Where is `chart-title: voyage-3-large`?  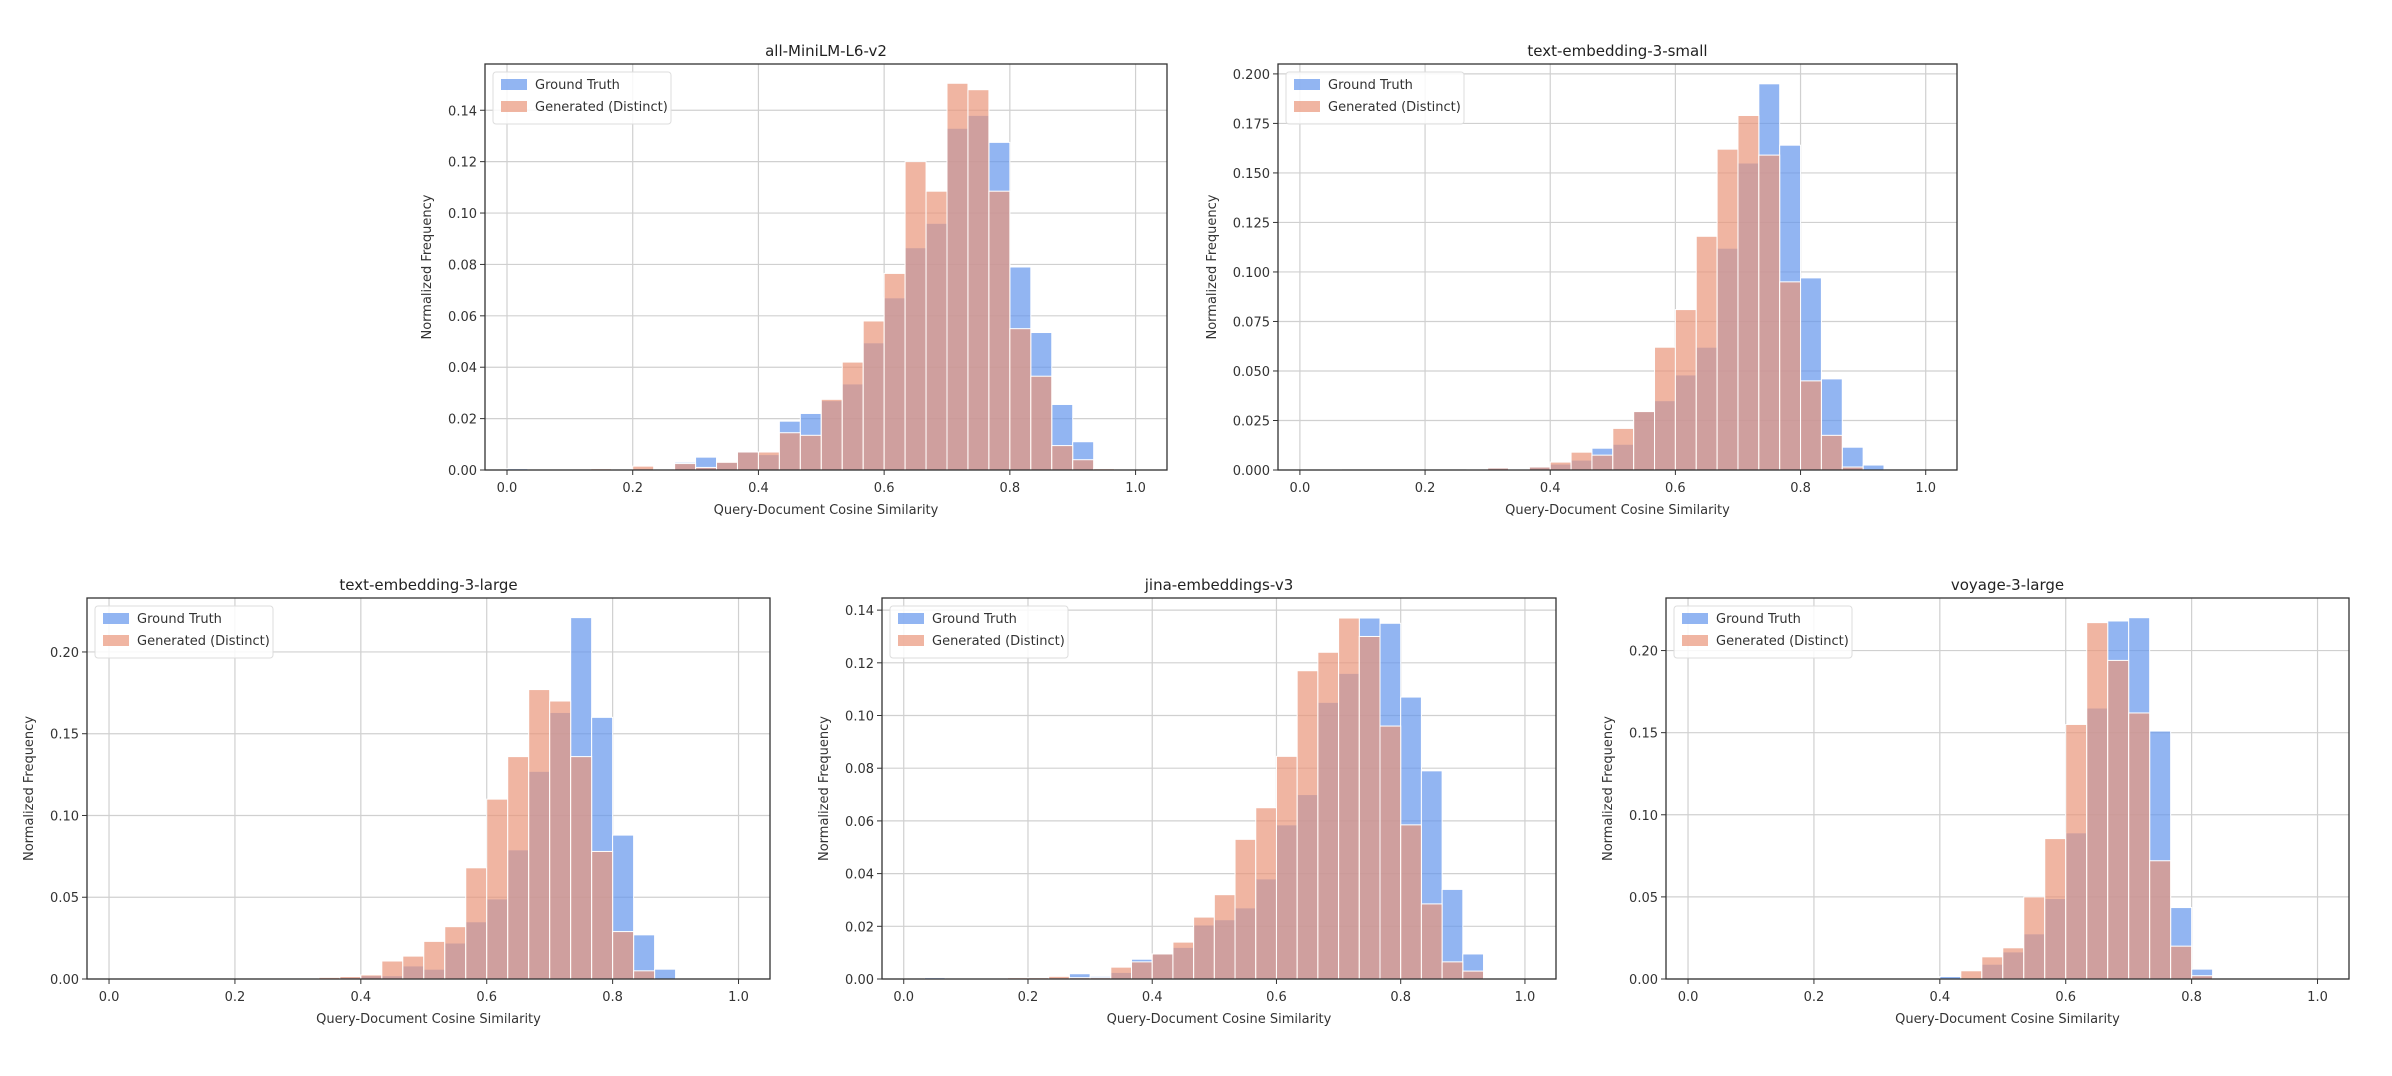 chart-title: voyage-3-large is located at coordinates (2007, 585).